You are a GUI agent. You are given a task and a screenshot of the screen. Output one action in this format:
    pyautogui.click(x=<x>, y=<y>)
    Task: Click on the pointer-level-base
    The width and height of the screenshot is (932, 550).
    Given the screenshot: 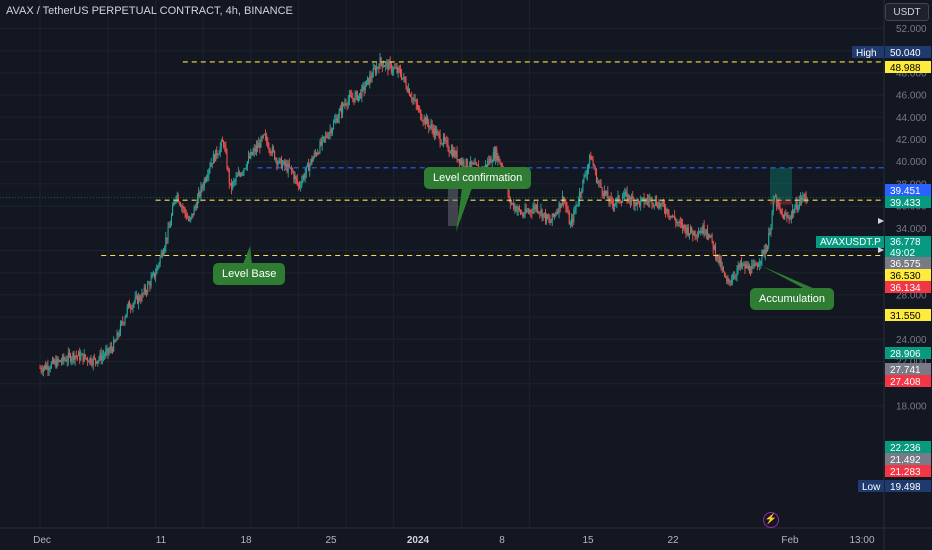 What is the action you would take?
    pyautogui.click(x=247, y=255)
    